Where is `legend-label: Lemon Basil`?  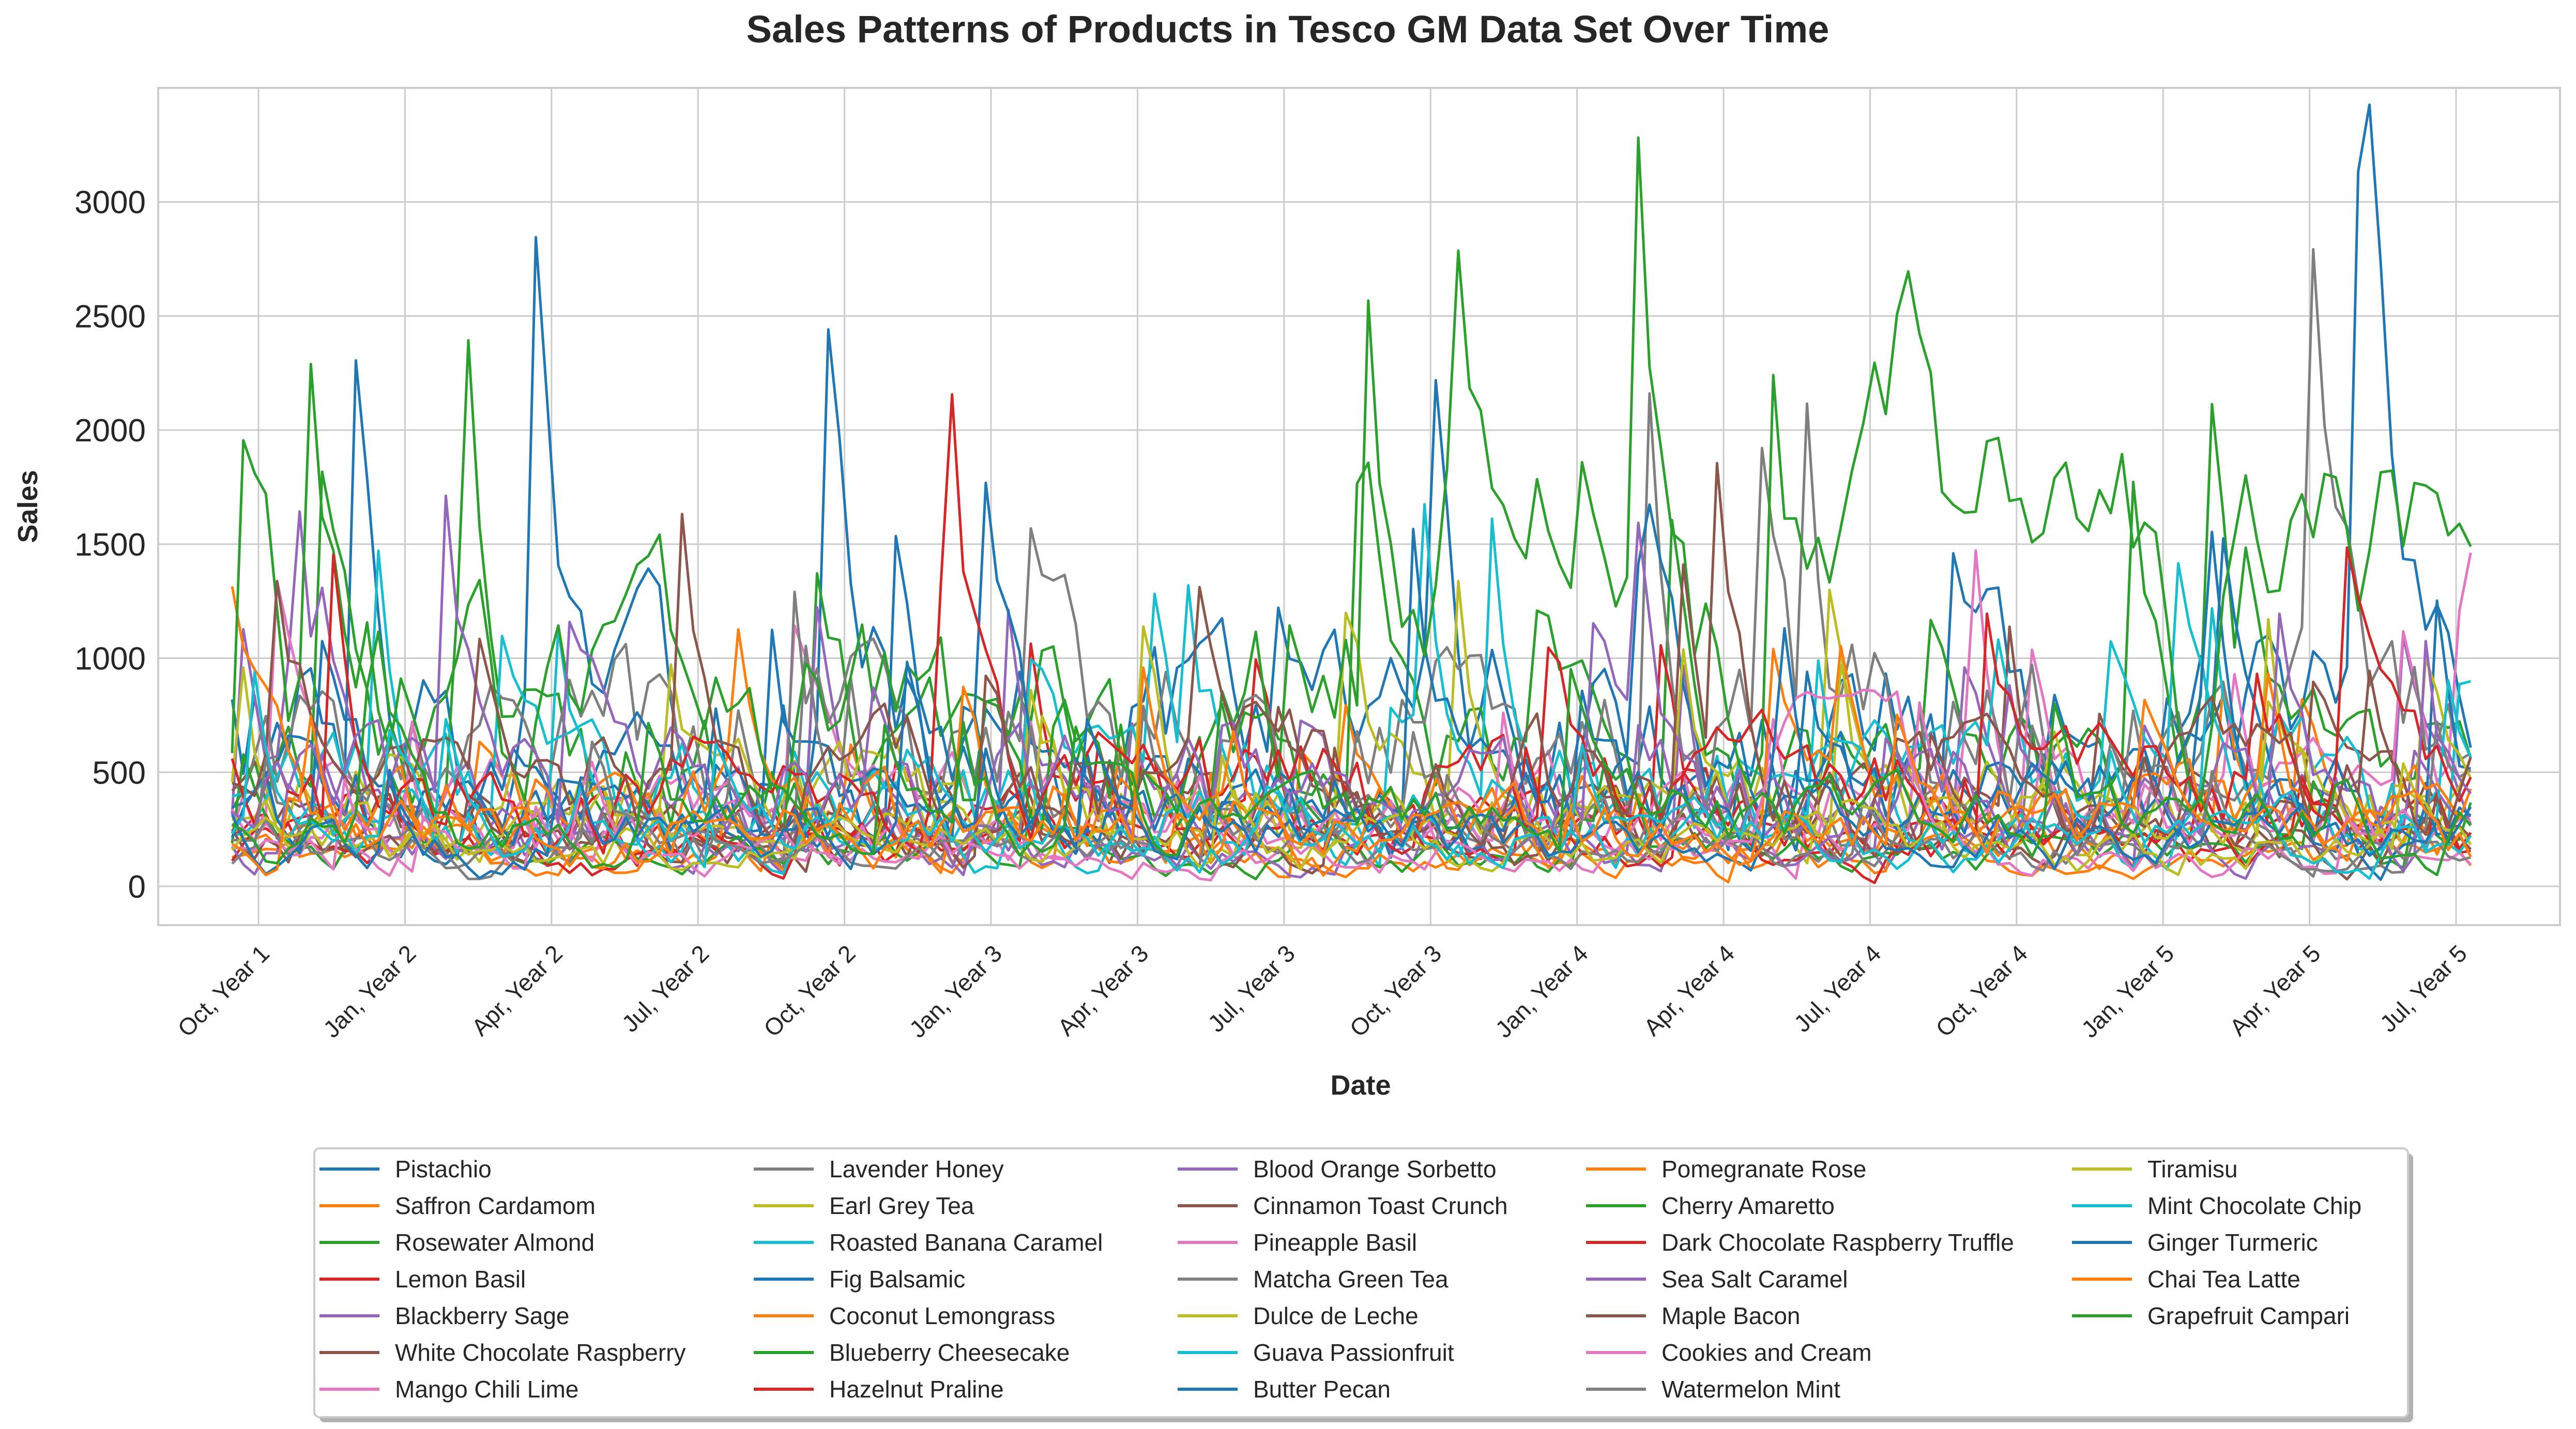
legend-label: Lemon Basil is located at coordinates (460, 1279).